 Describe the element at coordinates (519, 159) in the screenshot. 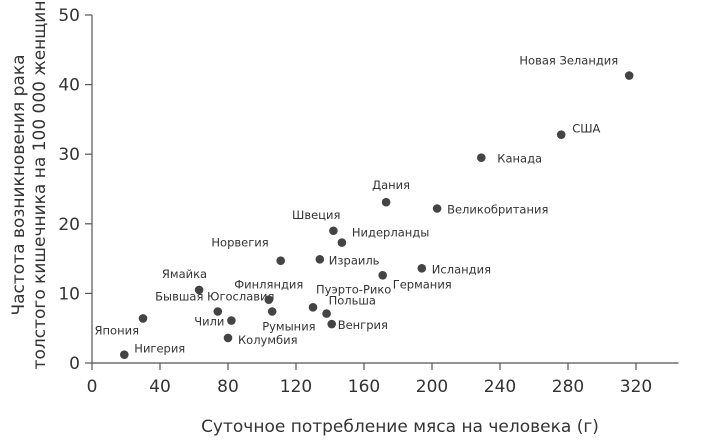

I see `data-label: Канада` at that location.